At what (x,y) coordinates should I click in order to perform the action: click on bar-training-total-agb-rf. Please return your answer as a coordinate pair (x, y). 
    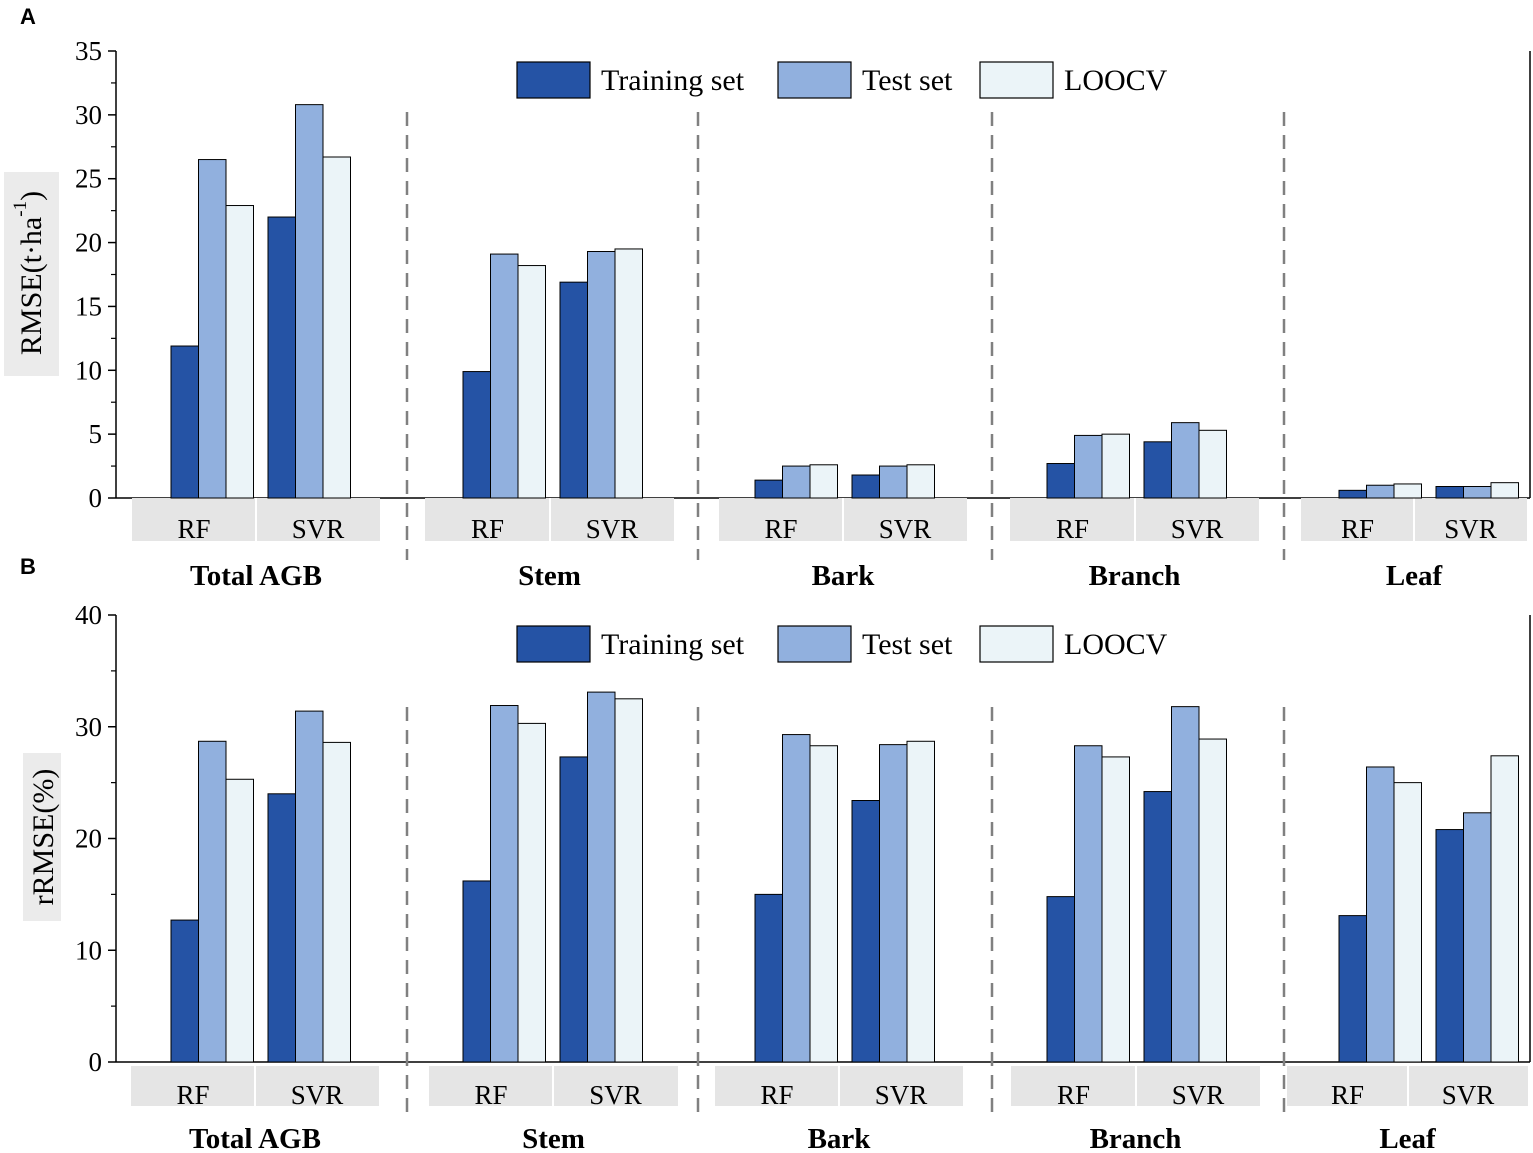
    Looking at the image, I should click on (184, 991).